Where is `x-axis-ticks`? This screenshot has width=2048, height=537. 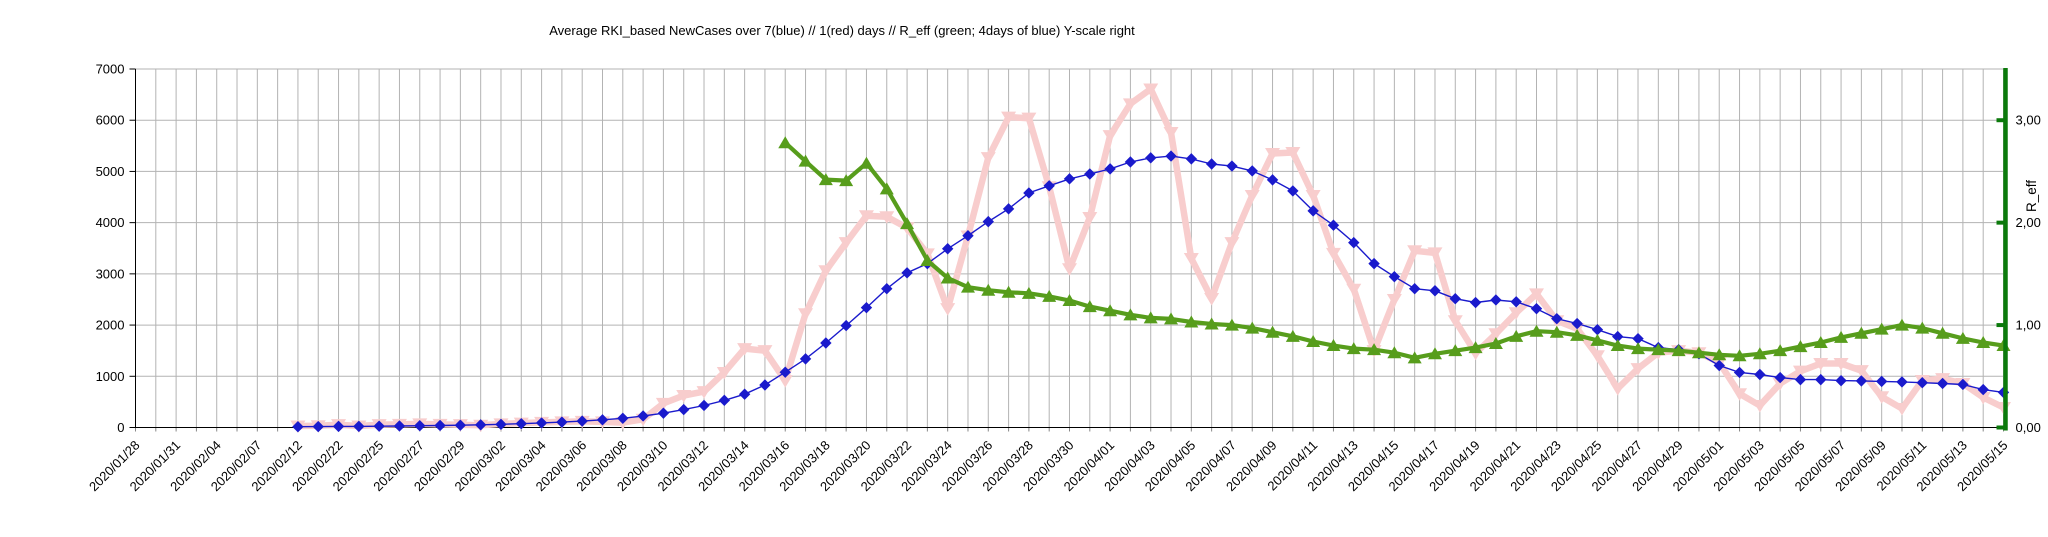 x-axis-ticks is located at coordinates (1069, 429).